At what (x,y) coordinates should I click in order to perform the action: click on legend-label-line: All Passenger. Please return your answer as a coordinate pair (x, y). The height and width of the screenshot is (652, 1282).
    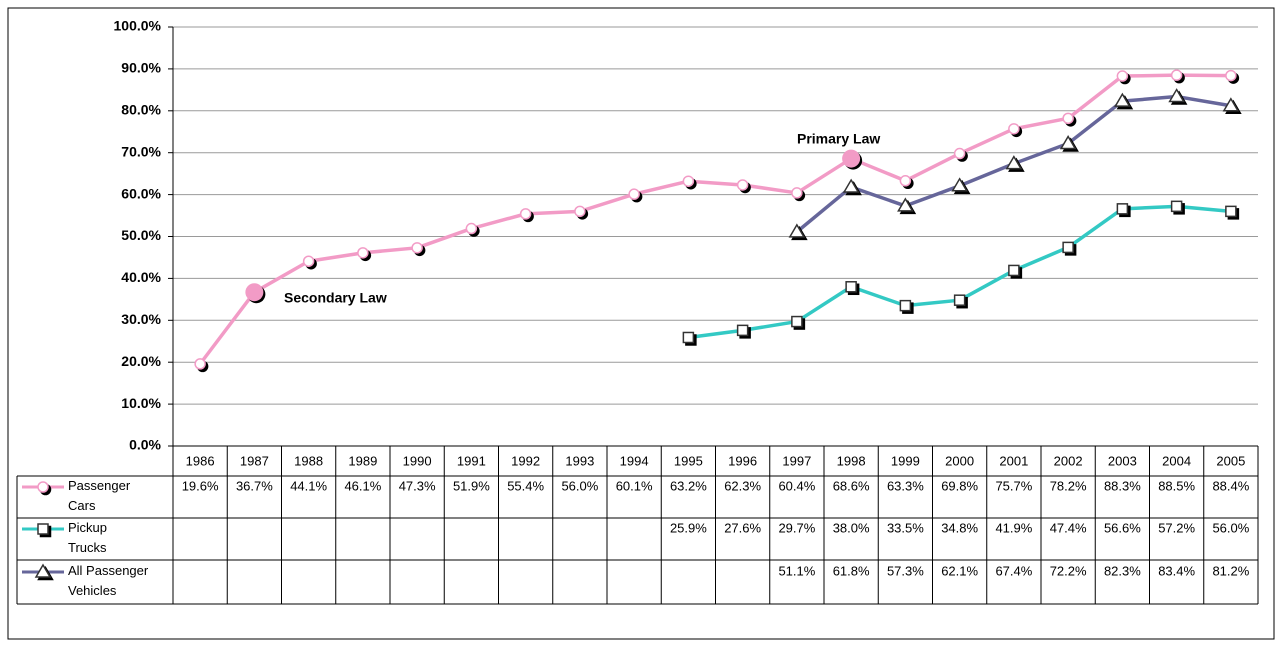
    Looking at the image, I should click on (108, 570).